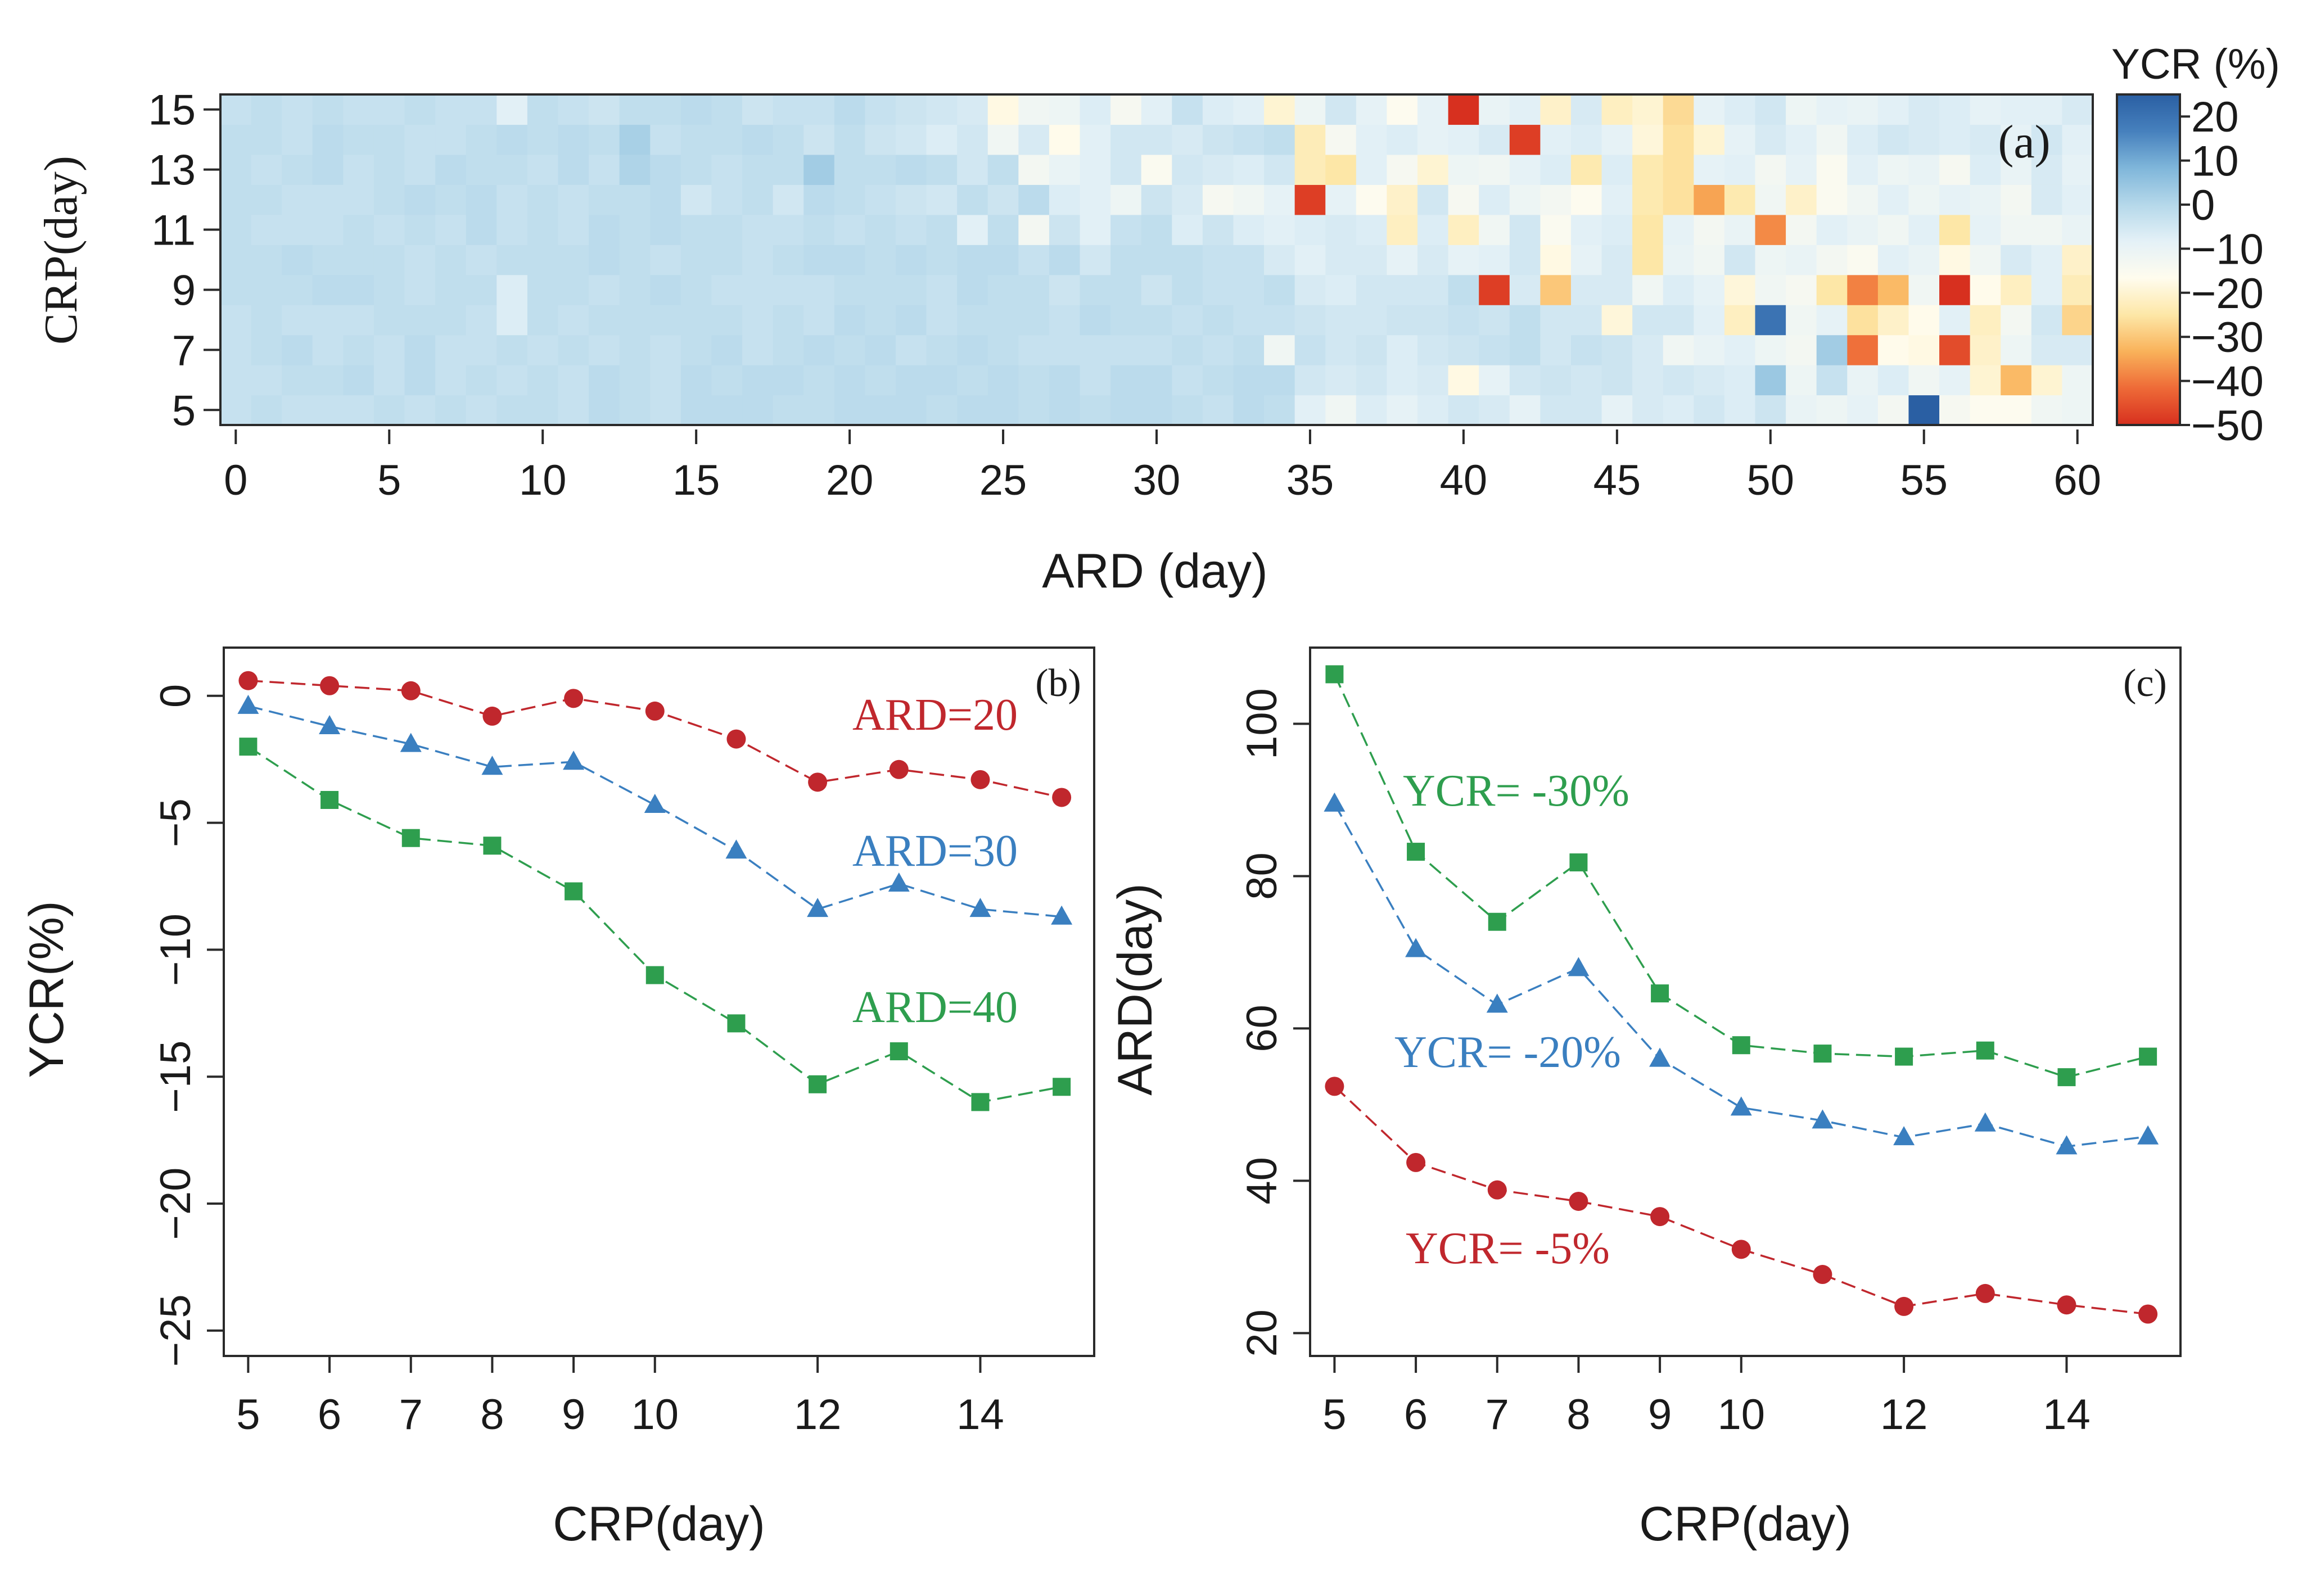 The image size is (2298, 1596). What do you see at coordinates (935, 715) in the screenshot?
I see `legend-ard-20: ARD=20` at bounding box center [935, 715].